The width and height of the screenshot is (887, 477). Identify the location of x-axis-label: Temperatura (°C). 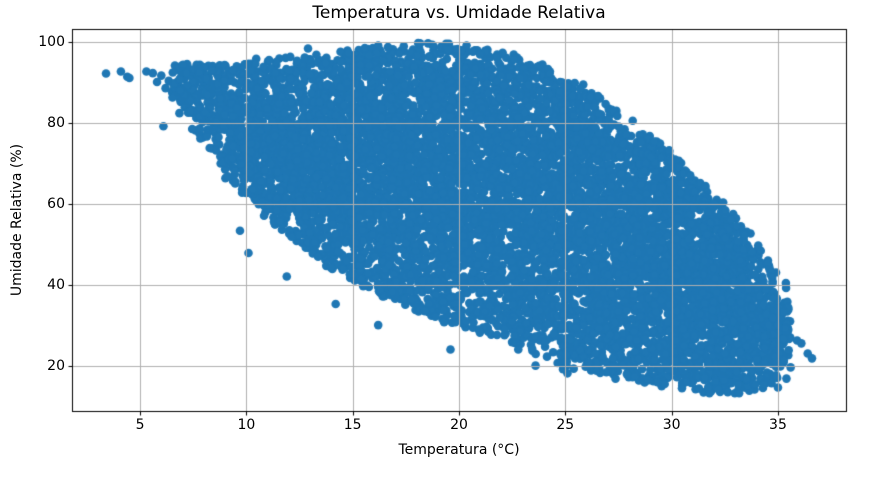
(459, 450).